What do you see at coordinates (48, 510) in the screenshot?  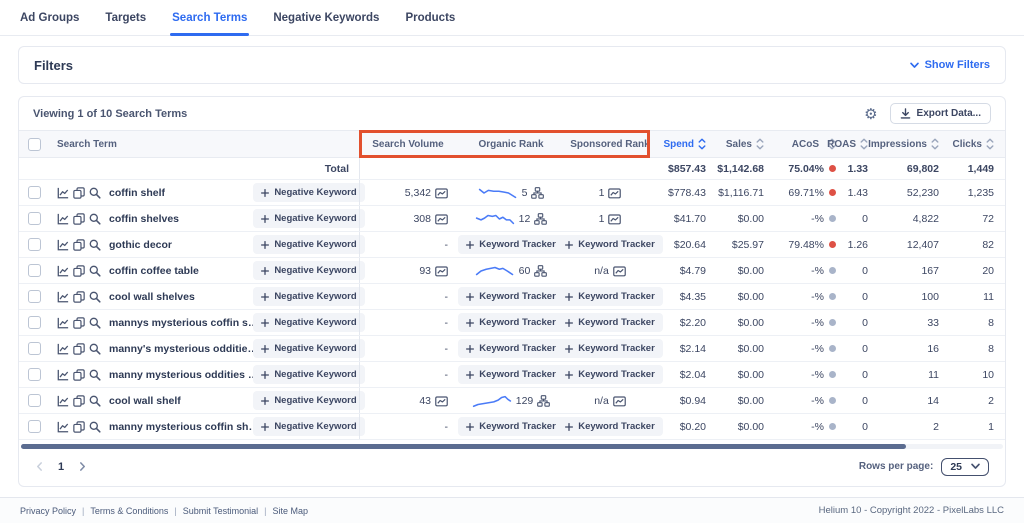 I see `footer-link-privacy-policy: Privacy Policy` at bounding box center [48, 510].